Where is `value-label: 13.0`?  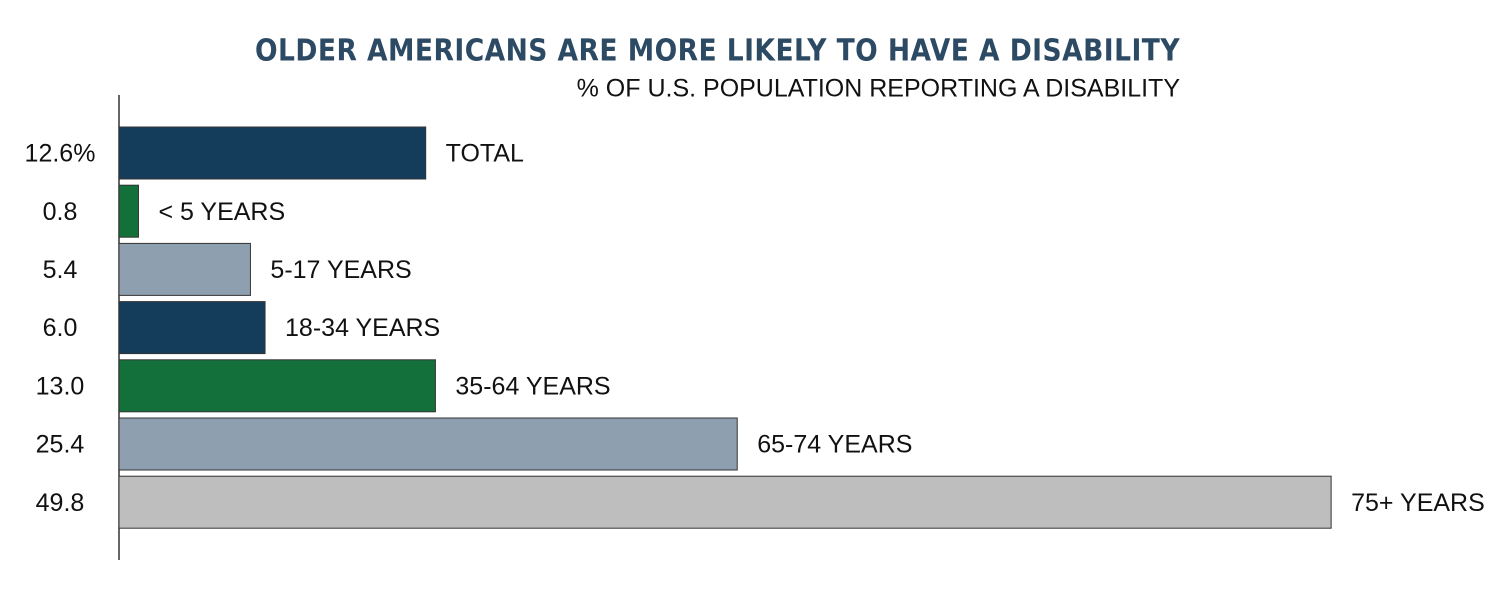 value-label: 13.0 is located at coordinates (60, 386).